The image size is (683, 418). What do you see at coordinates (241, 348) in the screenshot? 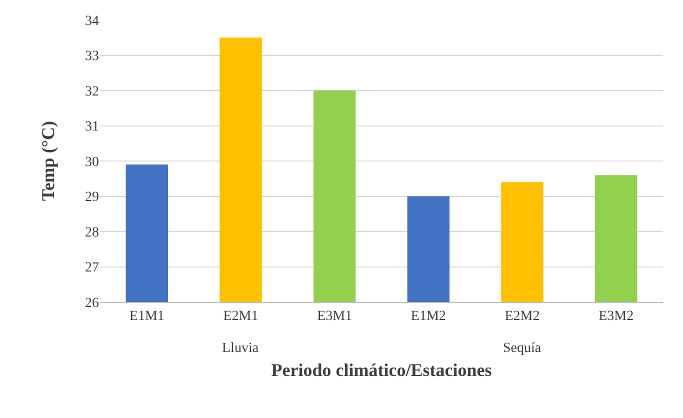
I see `text: Lluvia` at bounding box center [241, 348].